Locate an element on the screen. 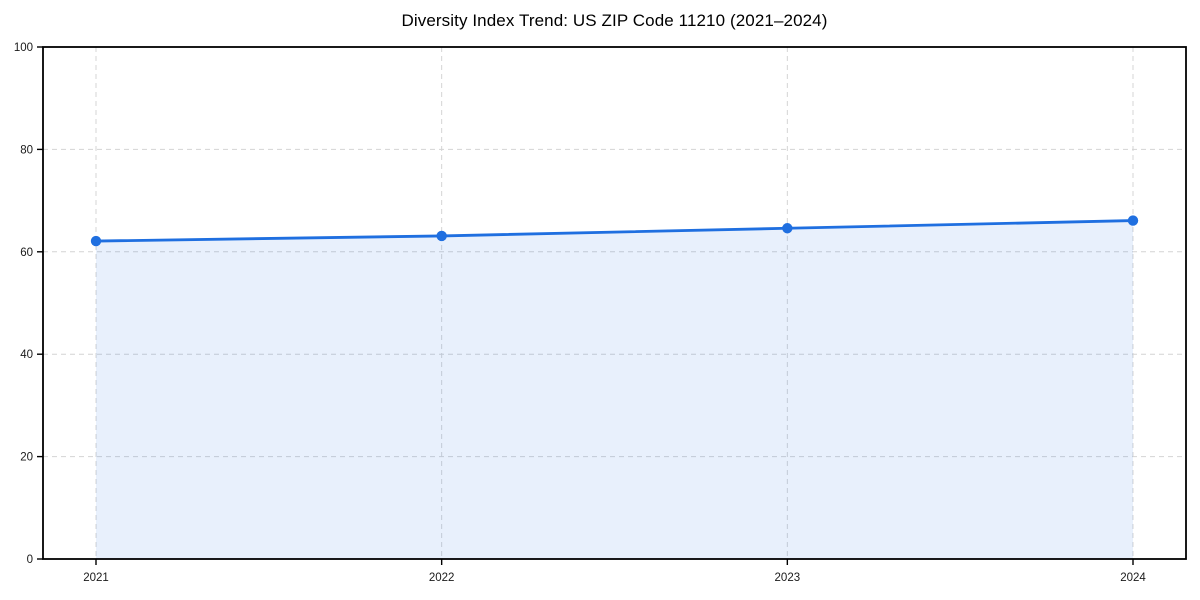 This screenshot has height=600, width=1200. trend-line is located at coordinates (614, 231).